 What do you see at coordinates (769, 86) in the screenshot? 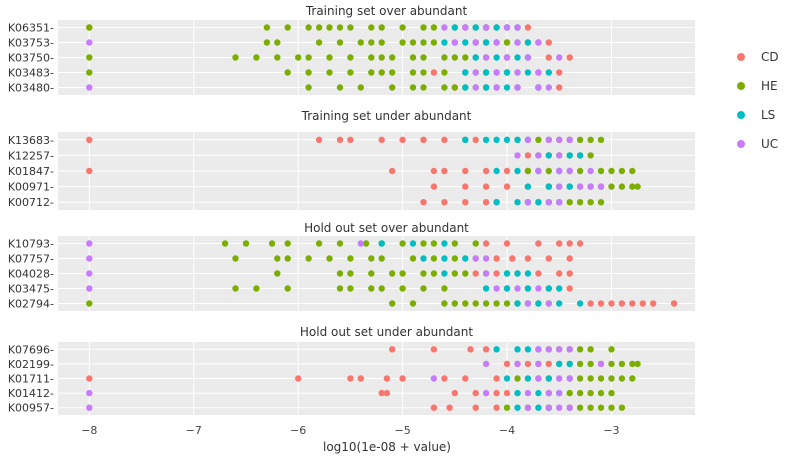
I see `legend-label: HE` at bounding box center [769, 86].